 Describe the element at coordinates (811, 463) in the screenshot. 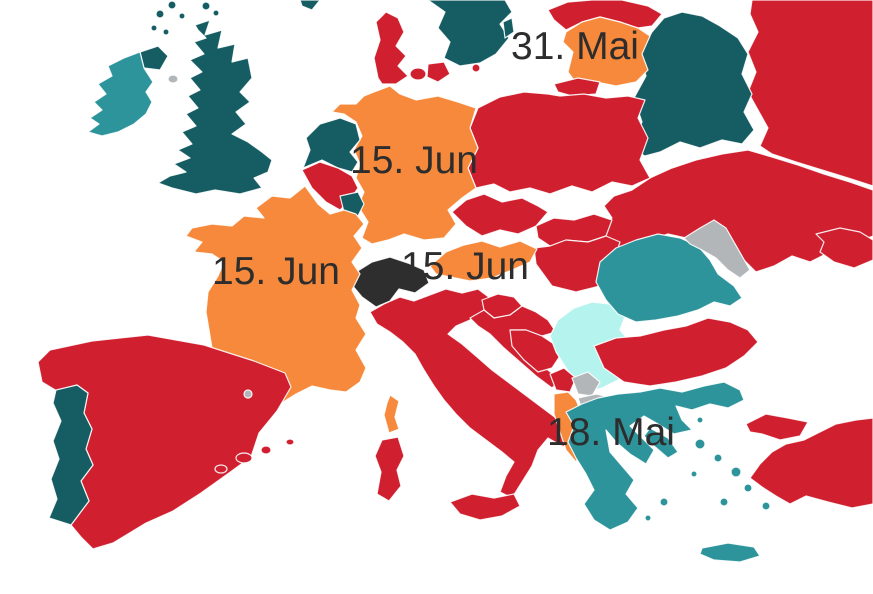

I see `country-turkey-anatolia` at that location.